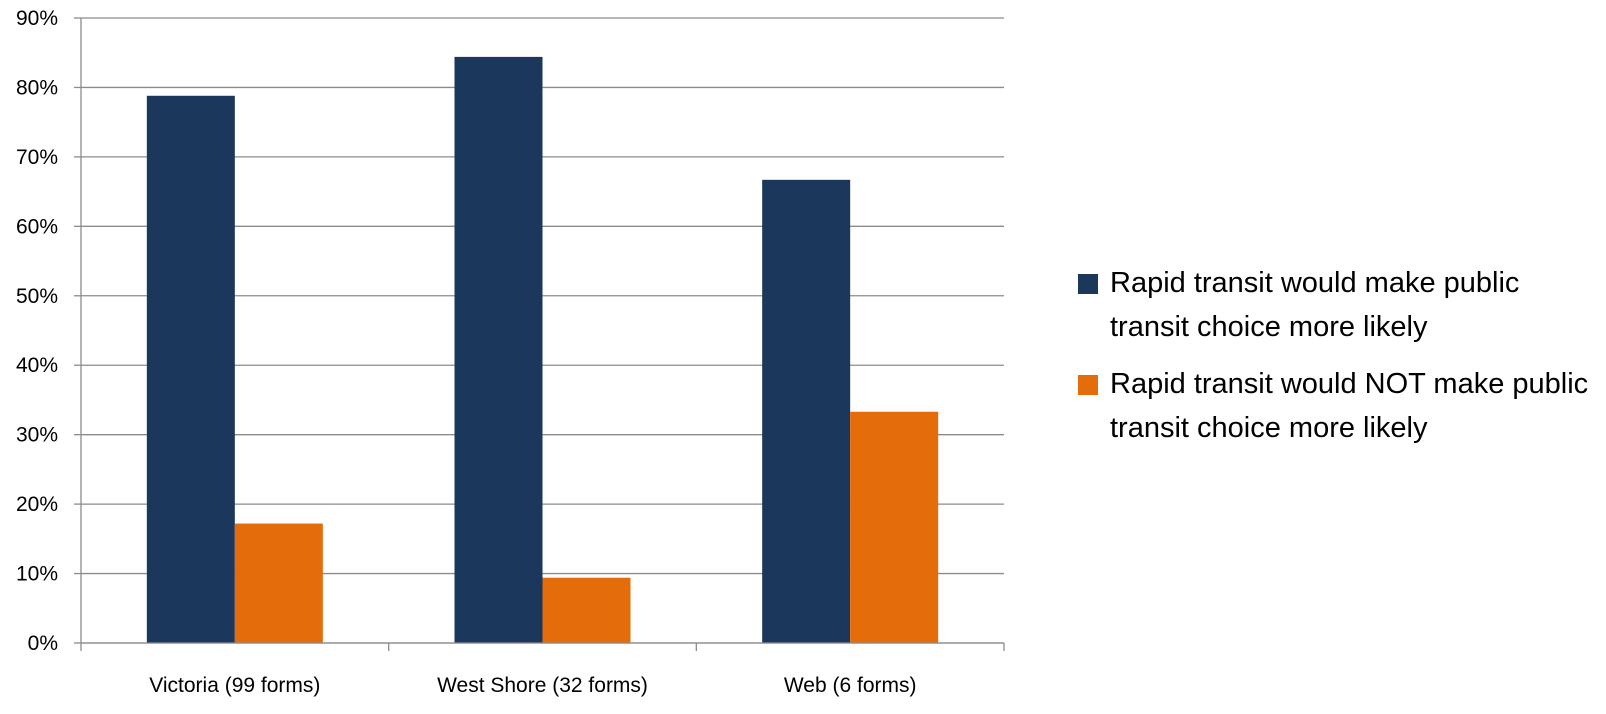 This screenshot has height=714, width=1606. What do you see at coordinates (542, 685) in the screenshot?
I see `x-category-label: West Shore (32 forms)` at bounding box center [542, 685].